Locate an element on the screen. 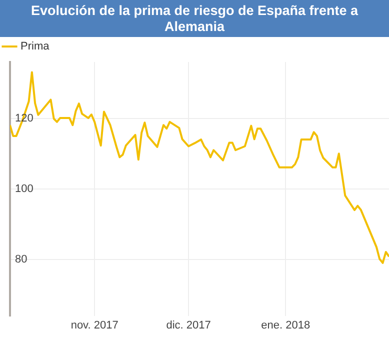  legend-label: Prima is located at coordinates (35, 46).